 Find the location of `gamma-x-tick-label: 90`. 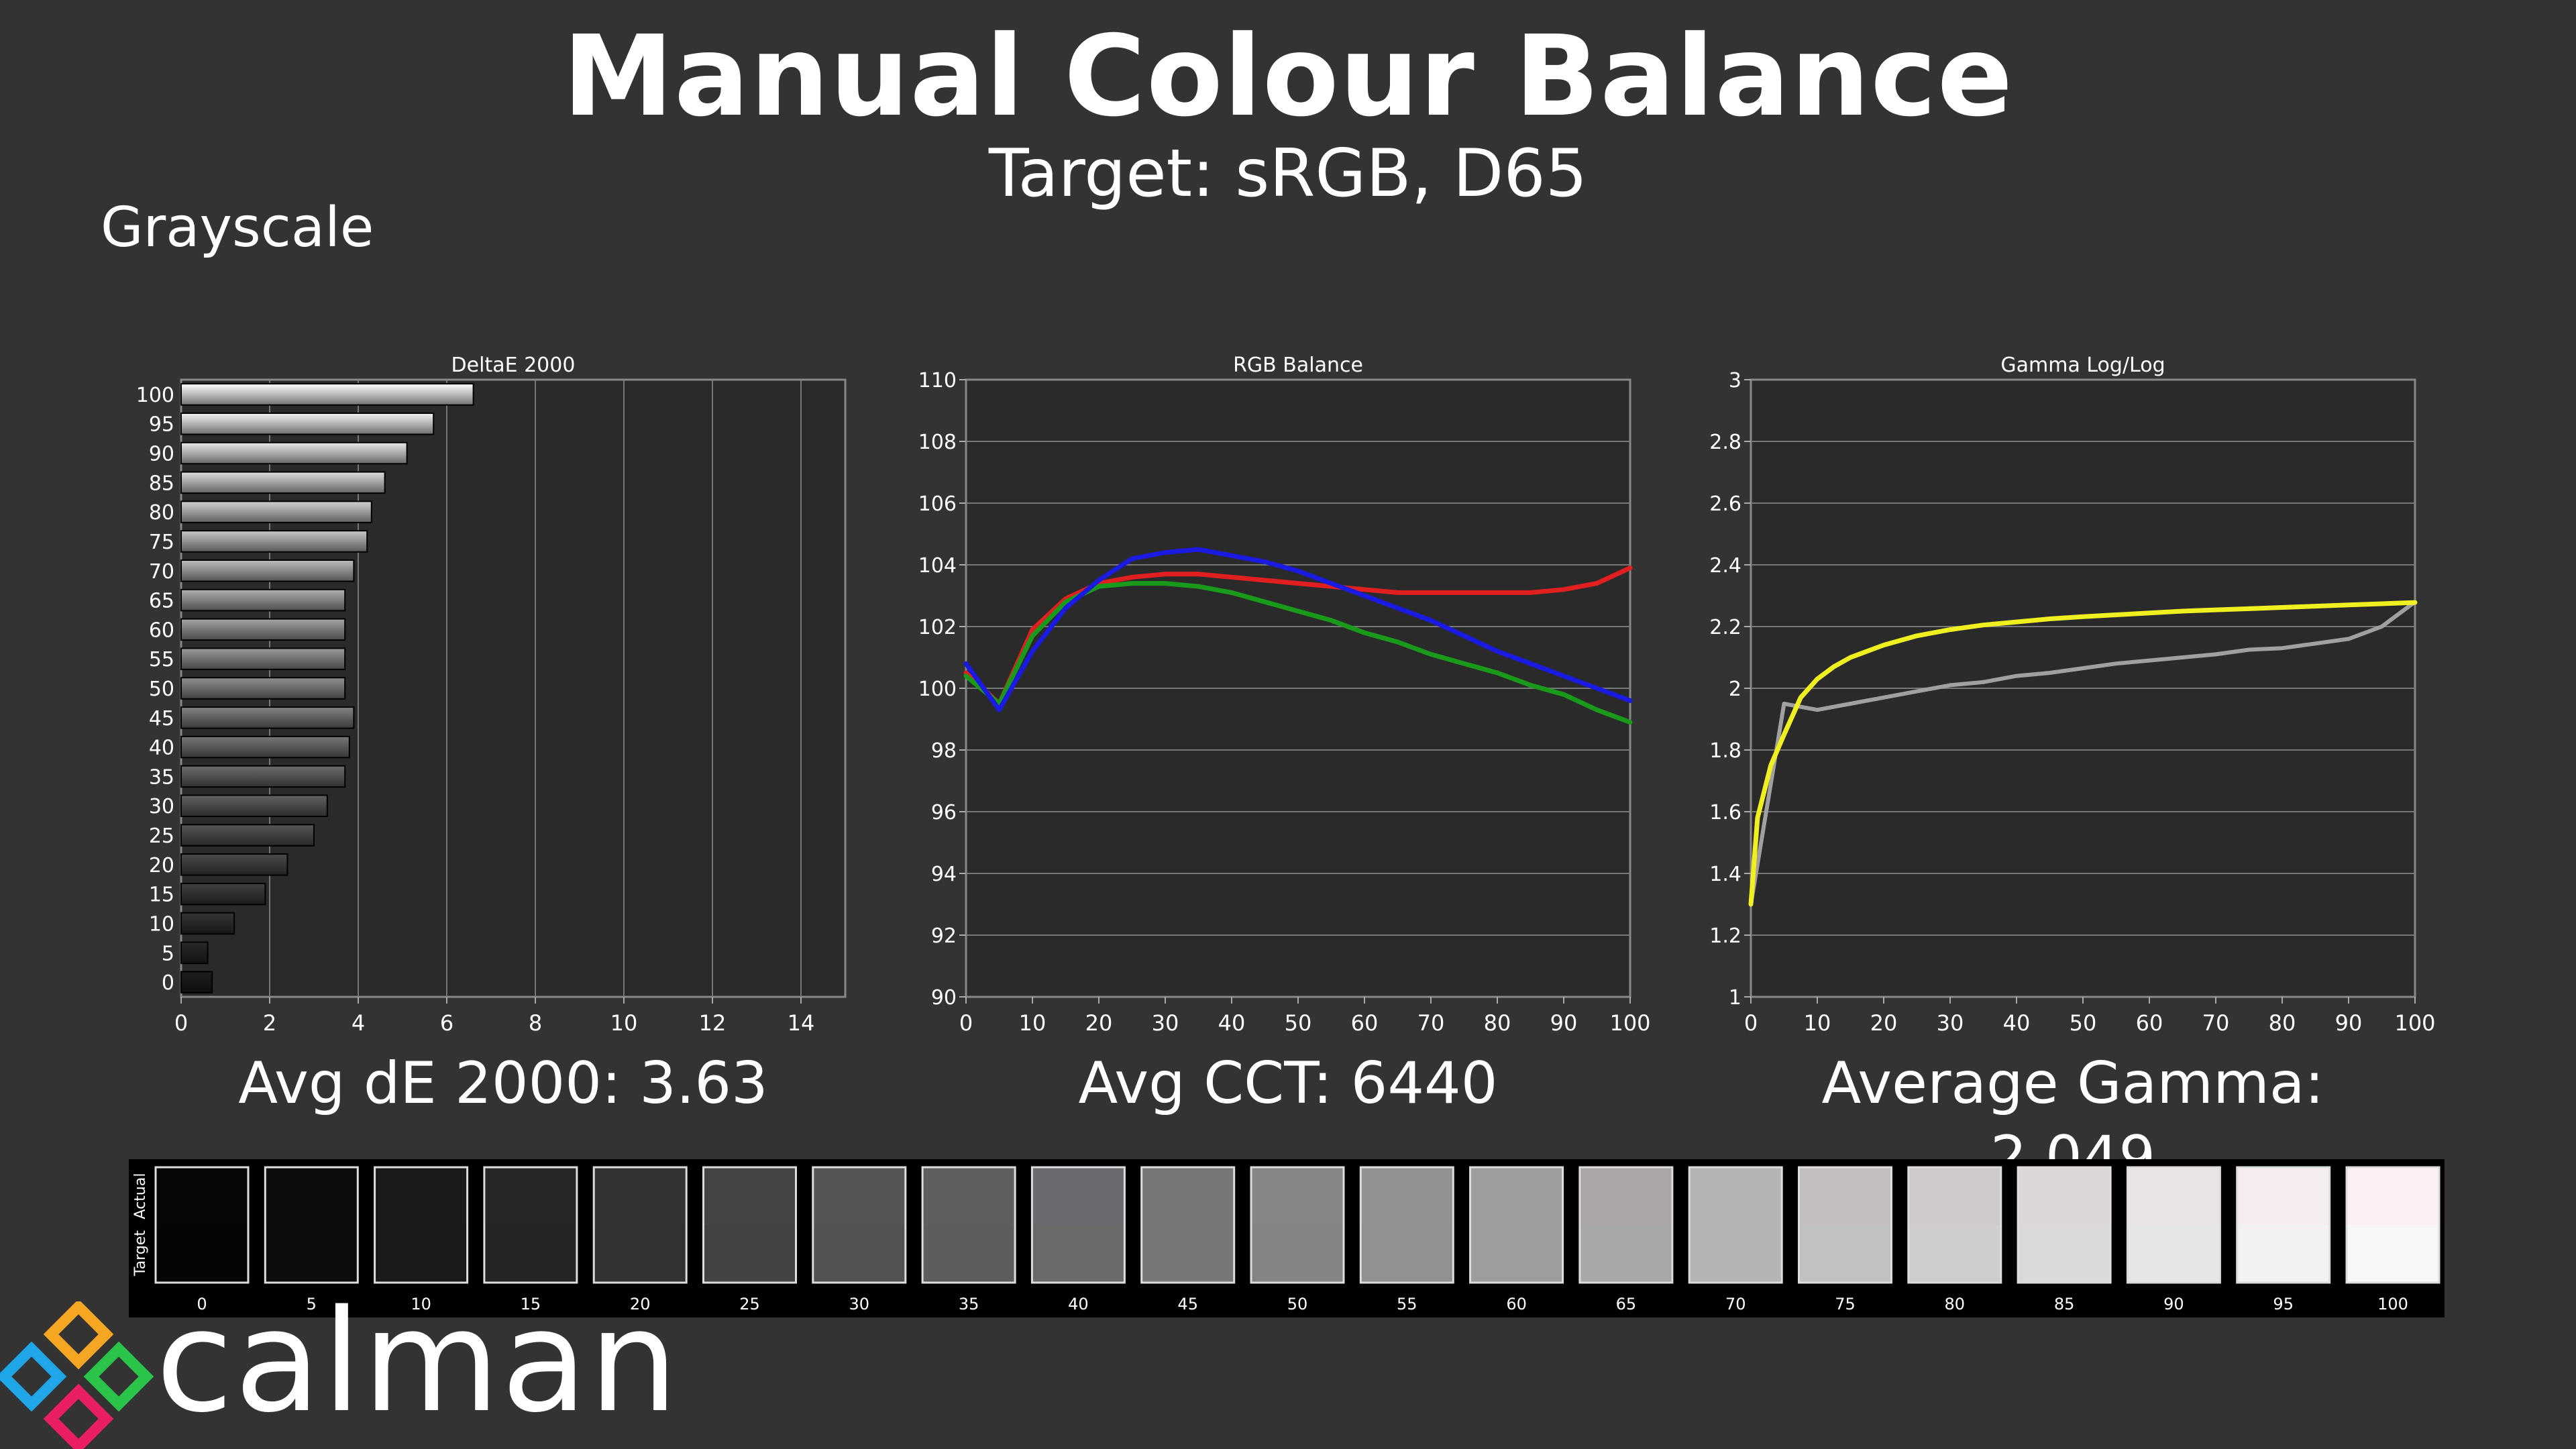

gamma-x-tick-label: 90 is located at coordinates (2349, 1023).